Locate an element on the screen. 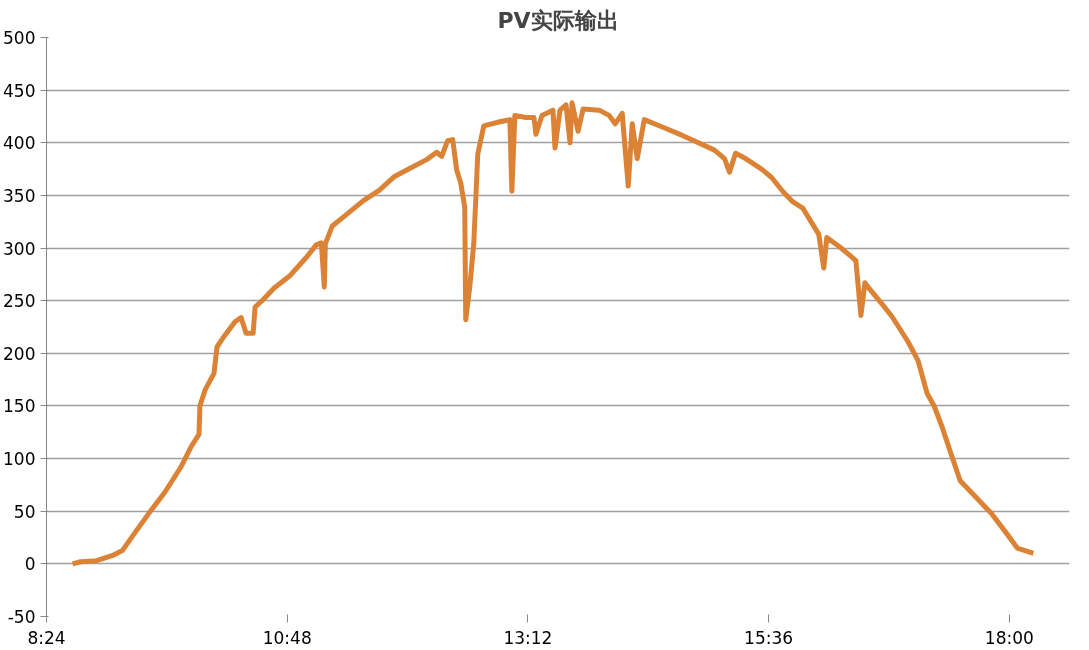 The height and width of the screenshot is (650, 1089). y-tick-label: 500 is located at coordinates (19, 38).